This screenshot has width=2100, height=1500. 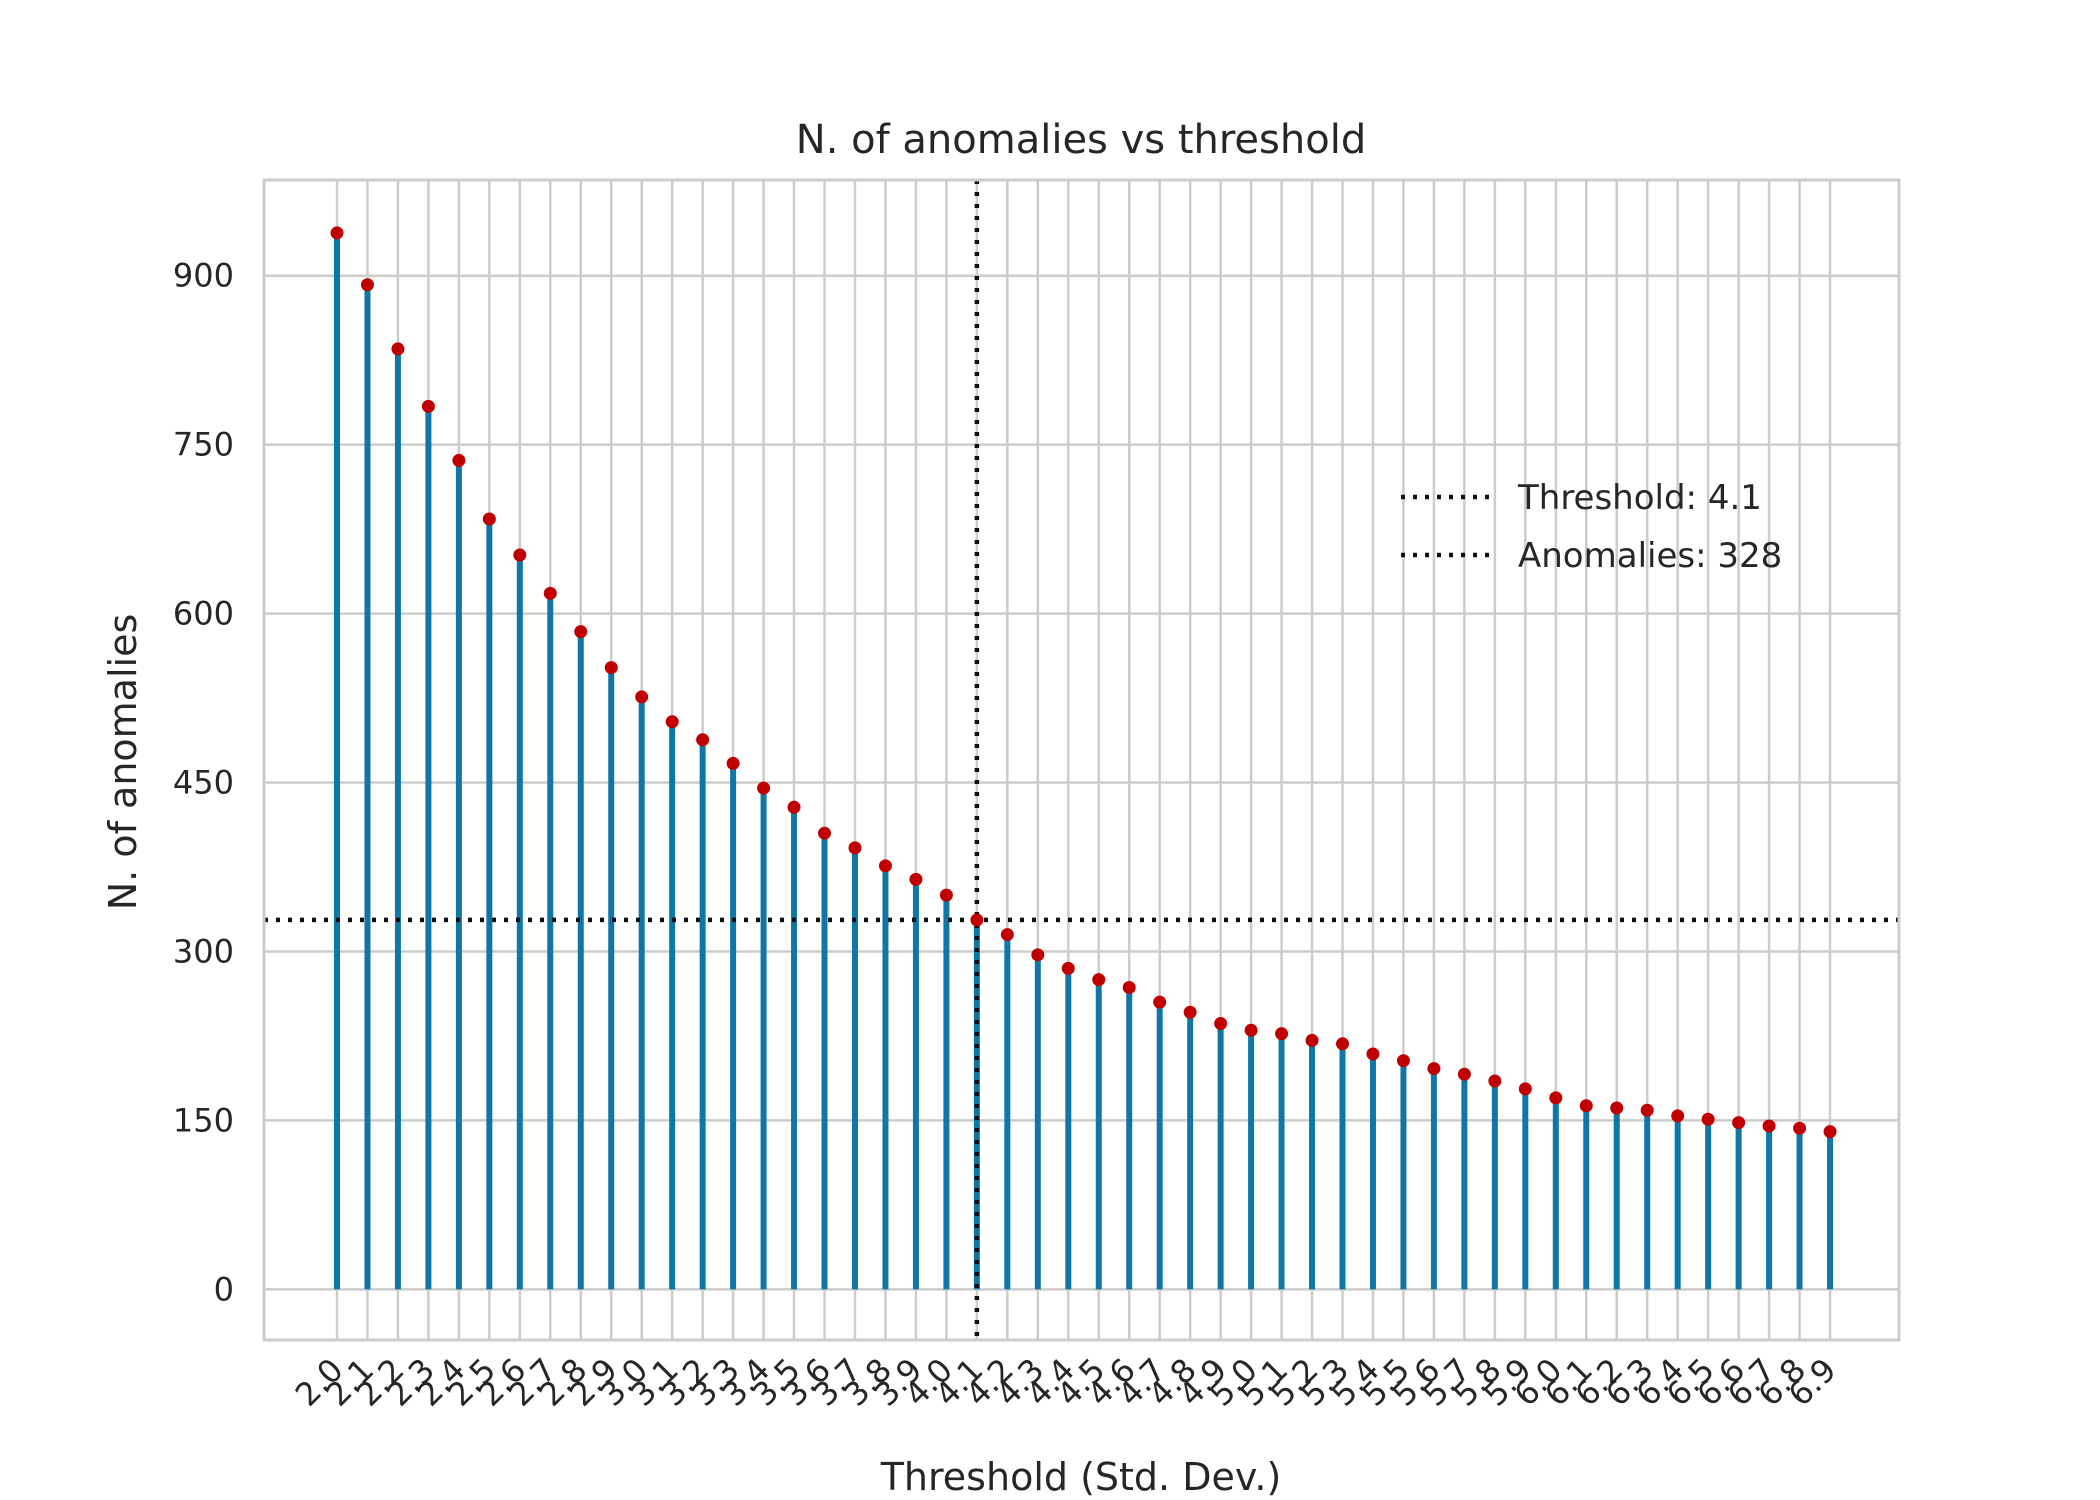 I want to click on y-tick-label: 600, so click(x=203, y=614).